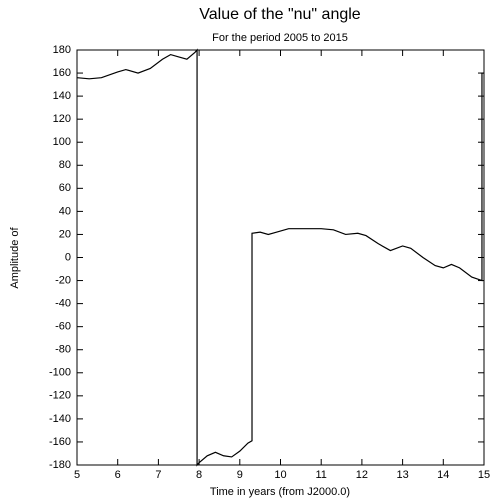 The width and height of the screenshot is (490, 502). Describe the element at coordinates (62, 73) in the screenshot. I see `y-tick-label: 160` at that location.